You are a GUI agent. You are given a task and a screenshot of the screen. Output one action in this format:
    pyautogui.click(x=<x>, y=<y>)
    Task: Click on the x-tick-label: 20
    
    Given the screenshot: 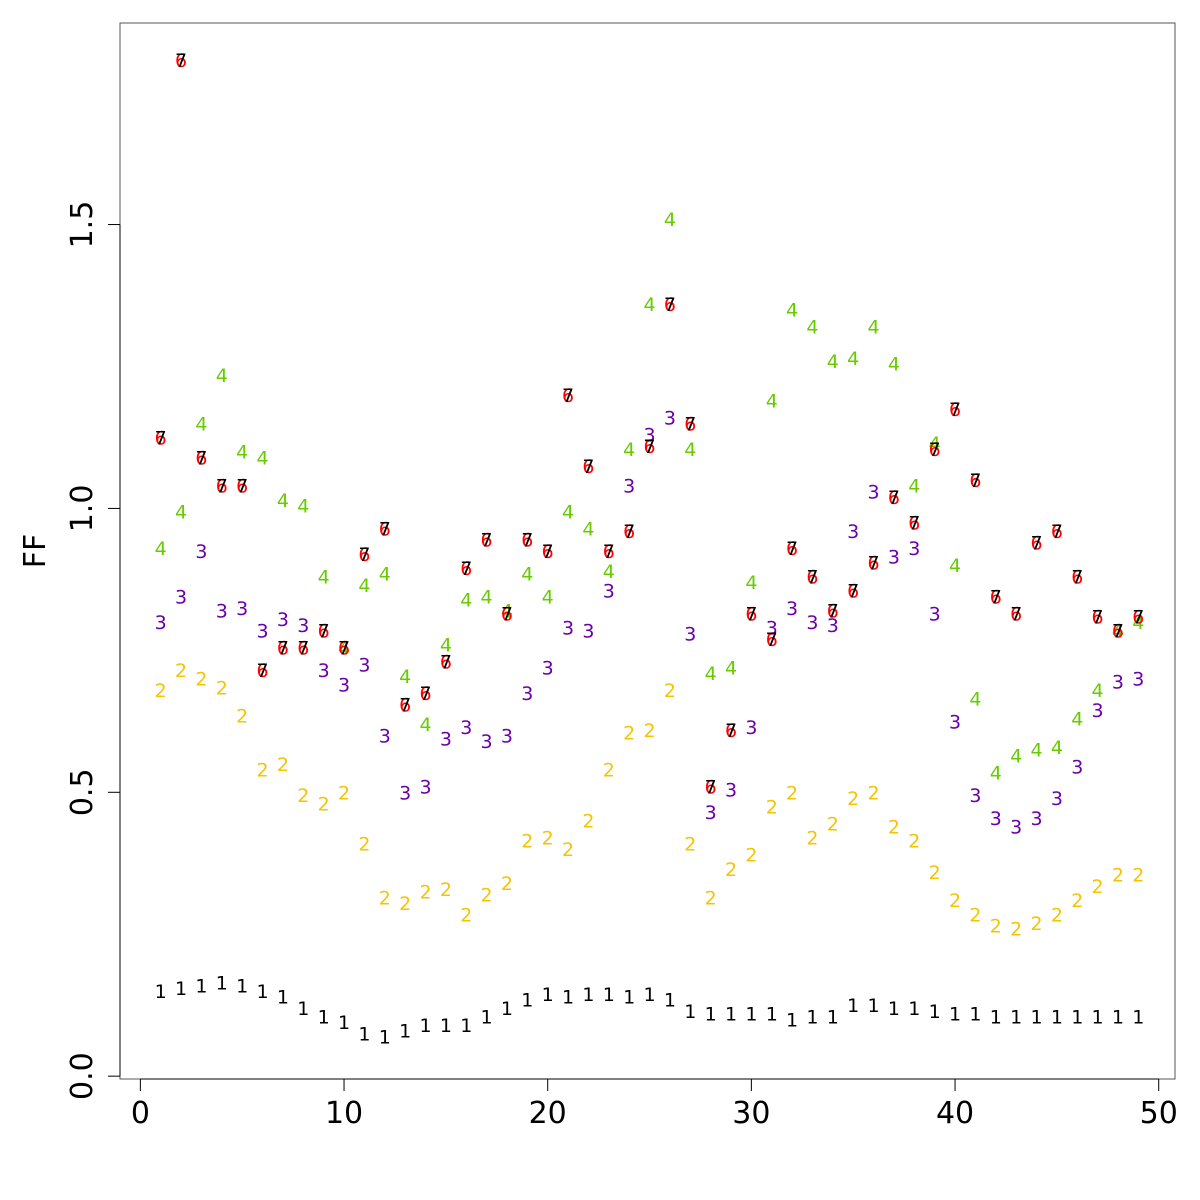 What is the action you would take?
    pyautogui.click(x=548, y=1113)
    